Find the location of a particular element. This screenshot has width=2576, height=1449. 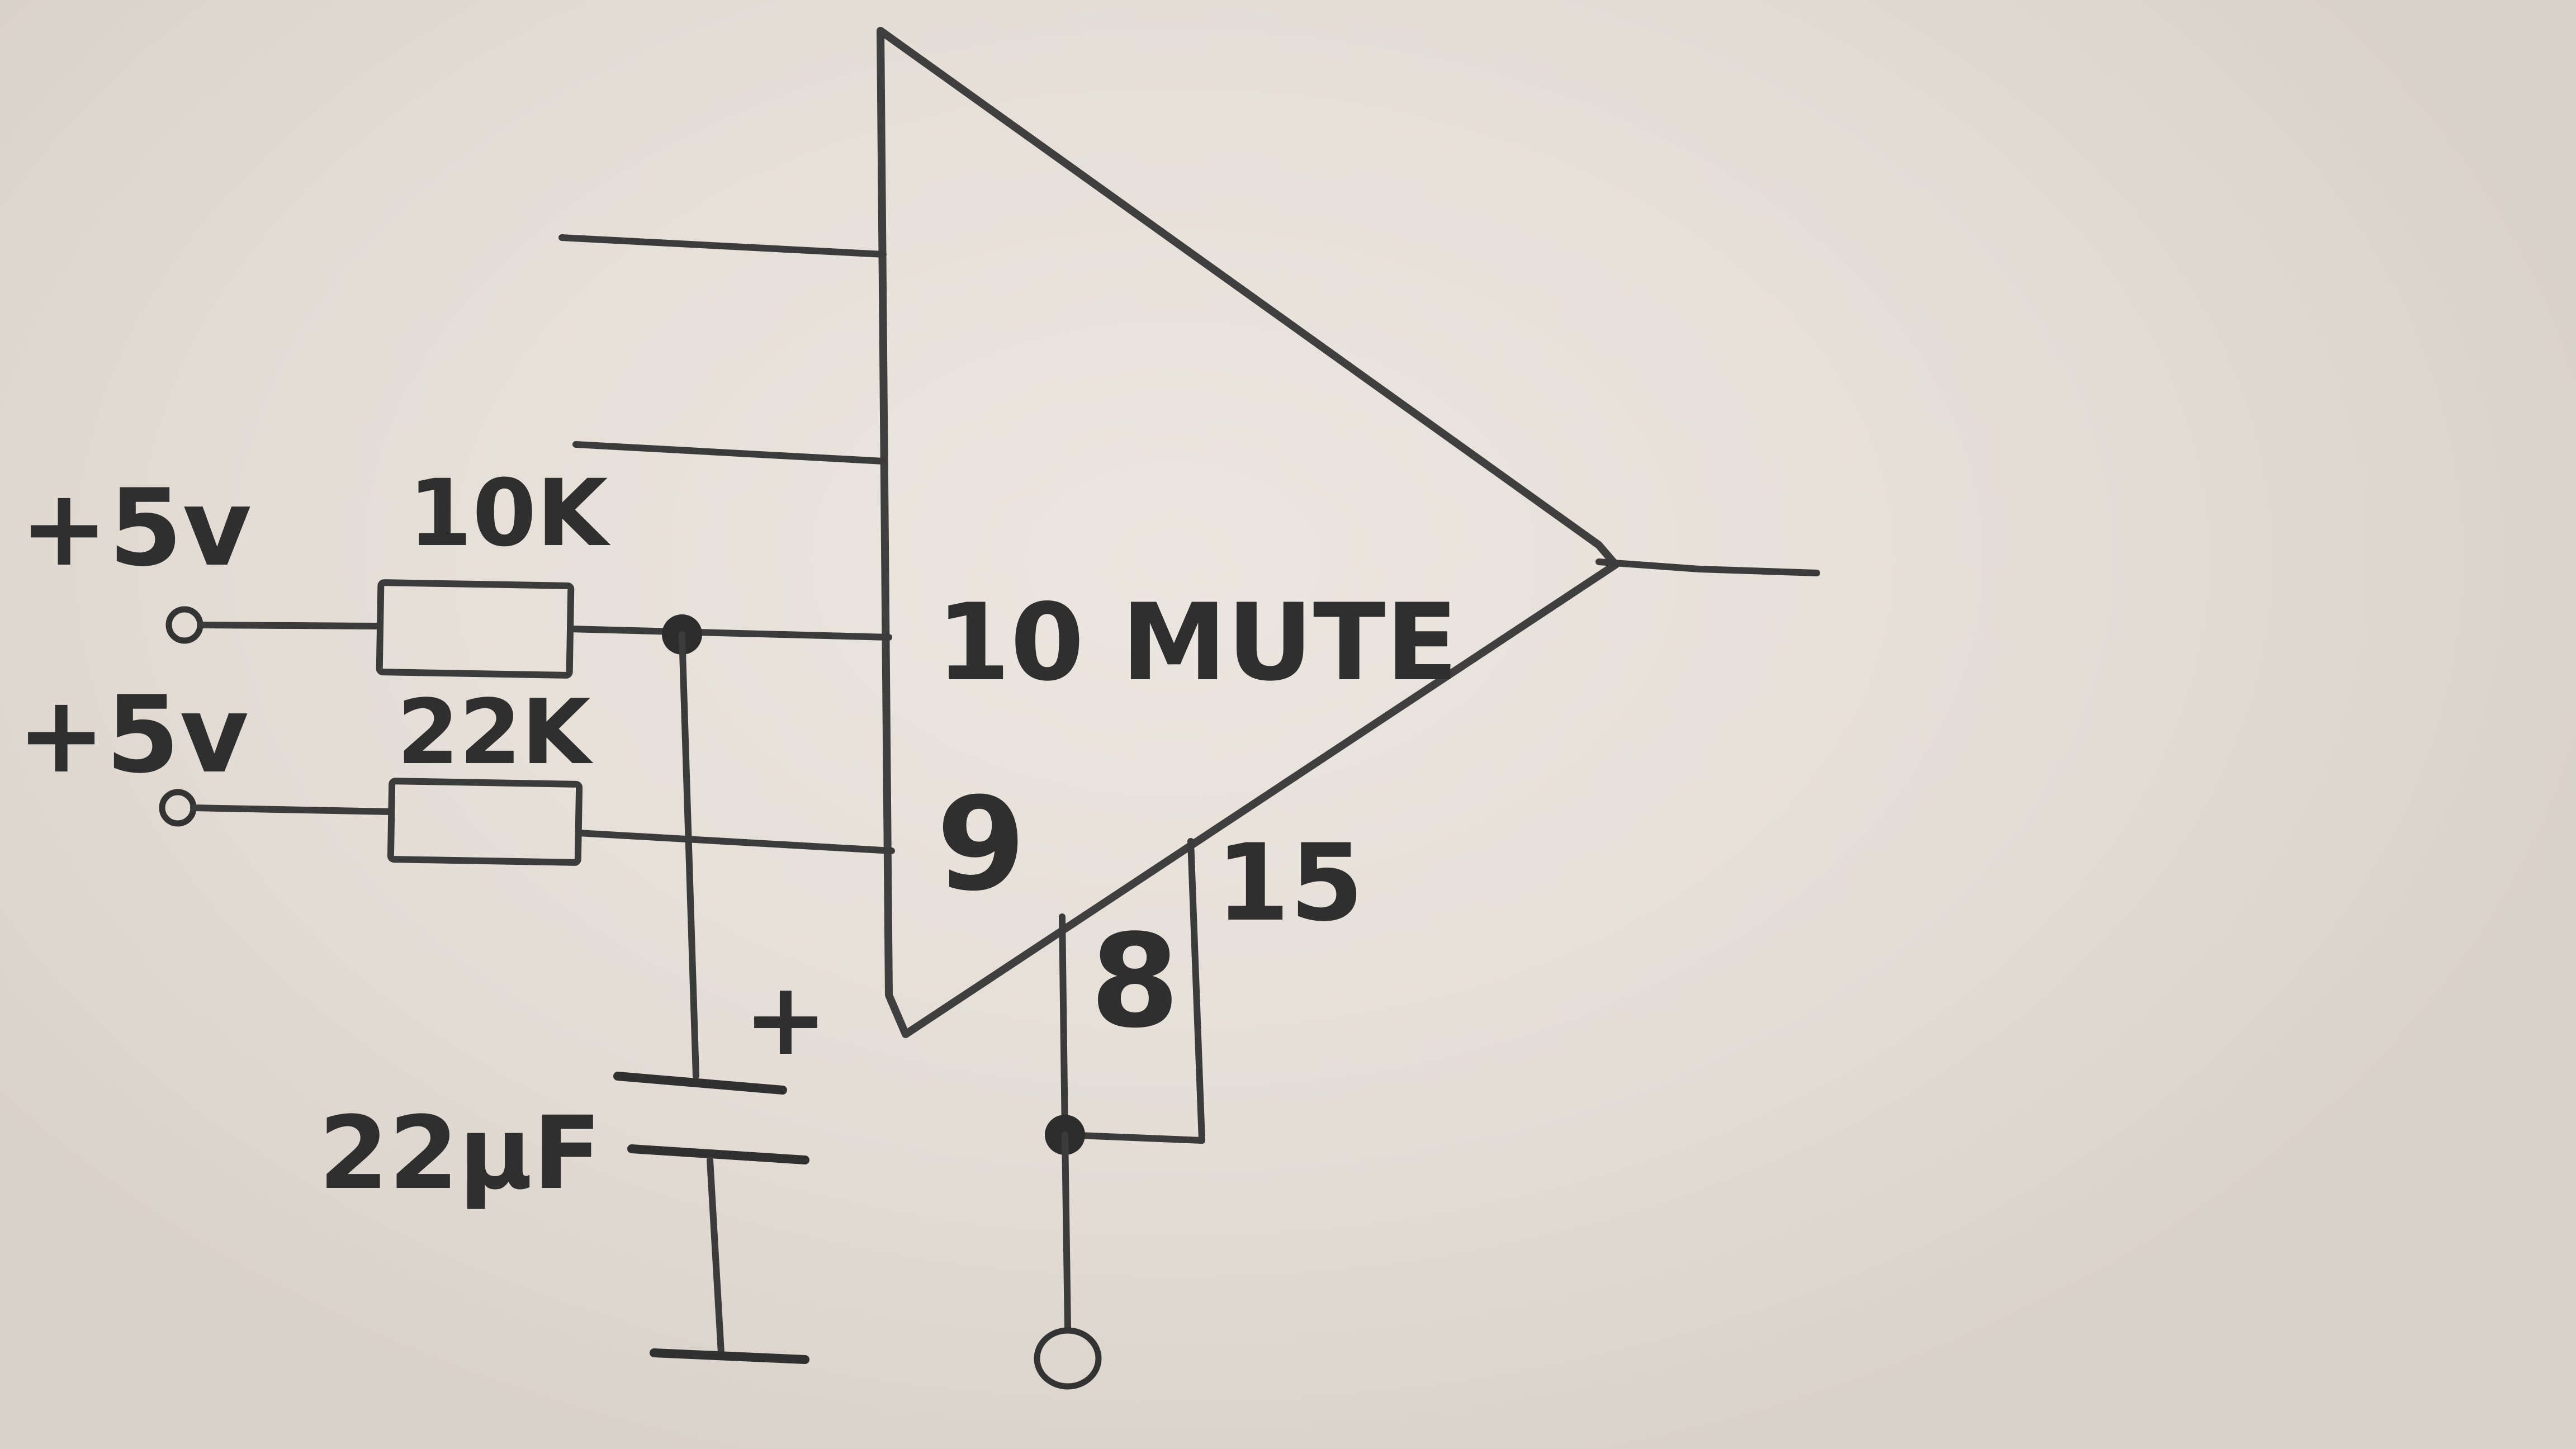

wire-terminal-to-22k is located at coordinates (292, 810).